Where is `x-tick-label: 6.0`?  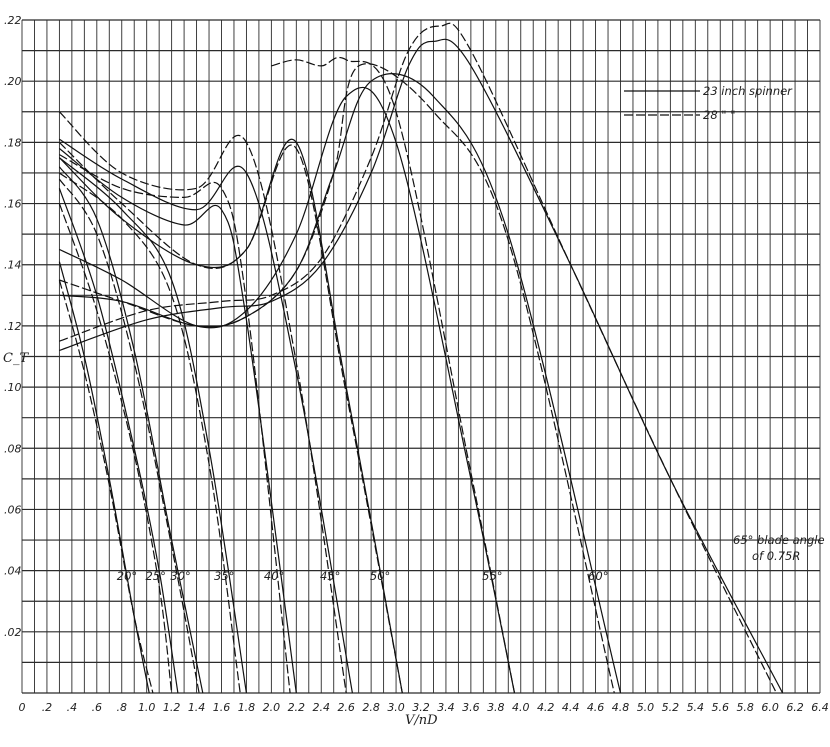
x-tick-label: 6.0 is located at coordinates (770, 707).